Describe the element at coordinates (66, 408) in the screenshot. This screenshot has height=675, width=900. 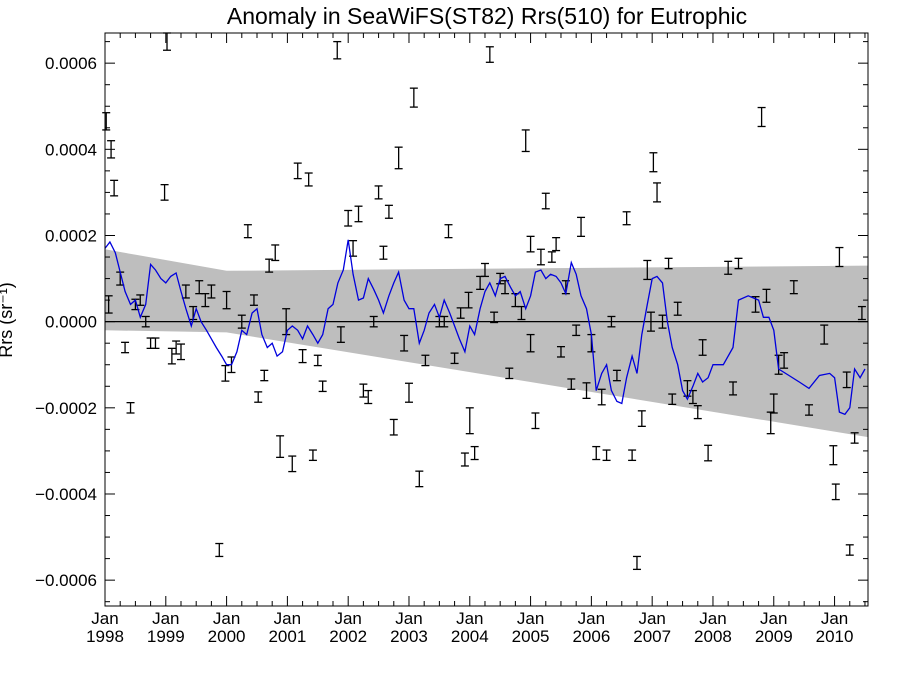
I see `y-tick-label: −0.0002` at that location.